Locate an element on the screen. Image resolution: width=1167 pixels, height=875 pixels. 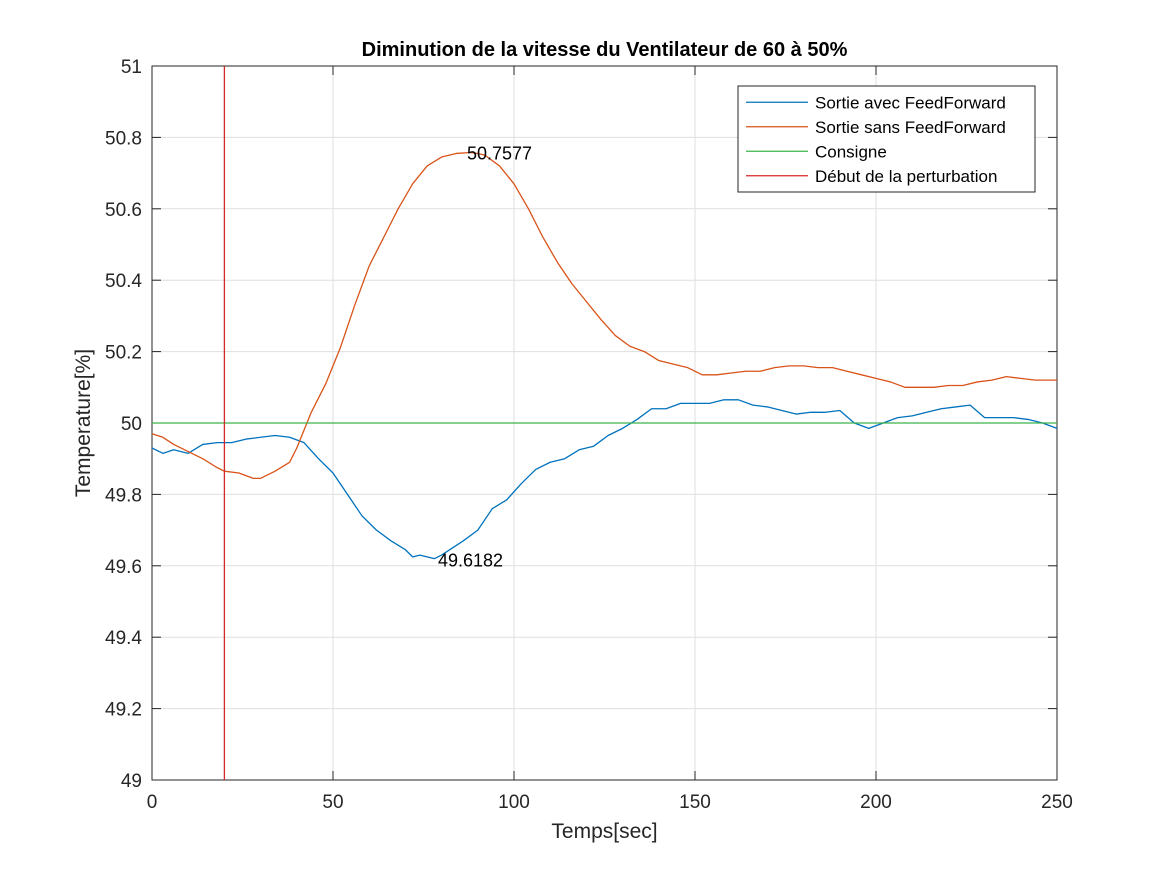
x-tick-label: 50 is located at coordinates (332, 802).